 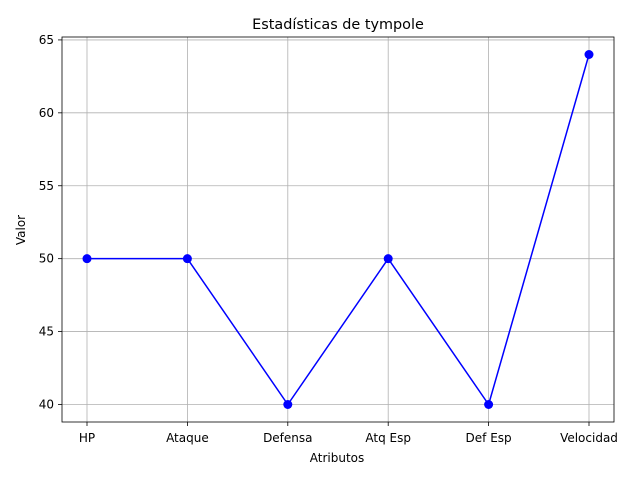 I want to click on y-tick-label: 40, so click(x=46, y=405).